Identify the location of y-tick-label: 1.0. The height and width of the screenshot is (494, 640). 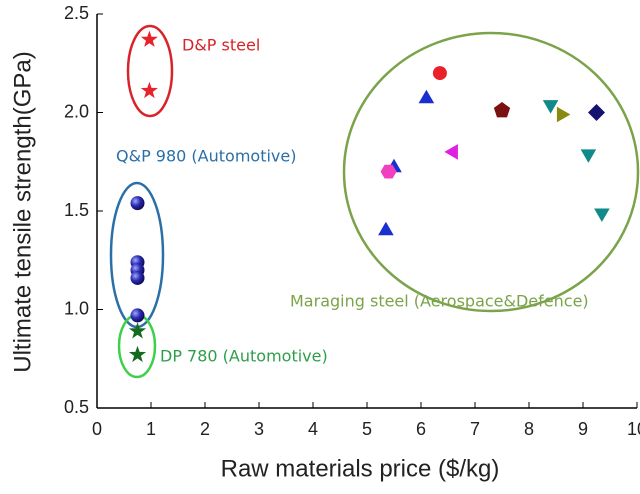
(76, 308).